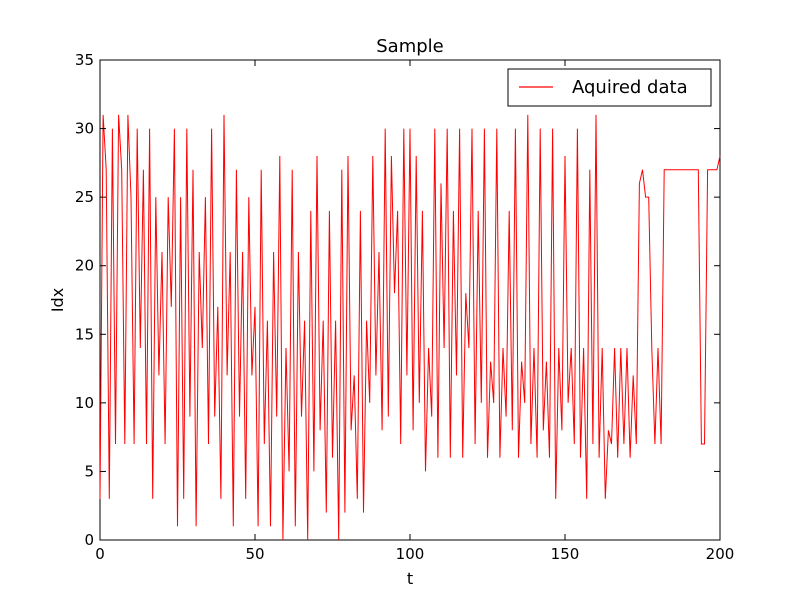  Describe the element at coordinates (84, 266) in the screenshot. I see `y-tick-label: 20` at that location.